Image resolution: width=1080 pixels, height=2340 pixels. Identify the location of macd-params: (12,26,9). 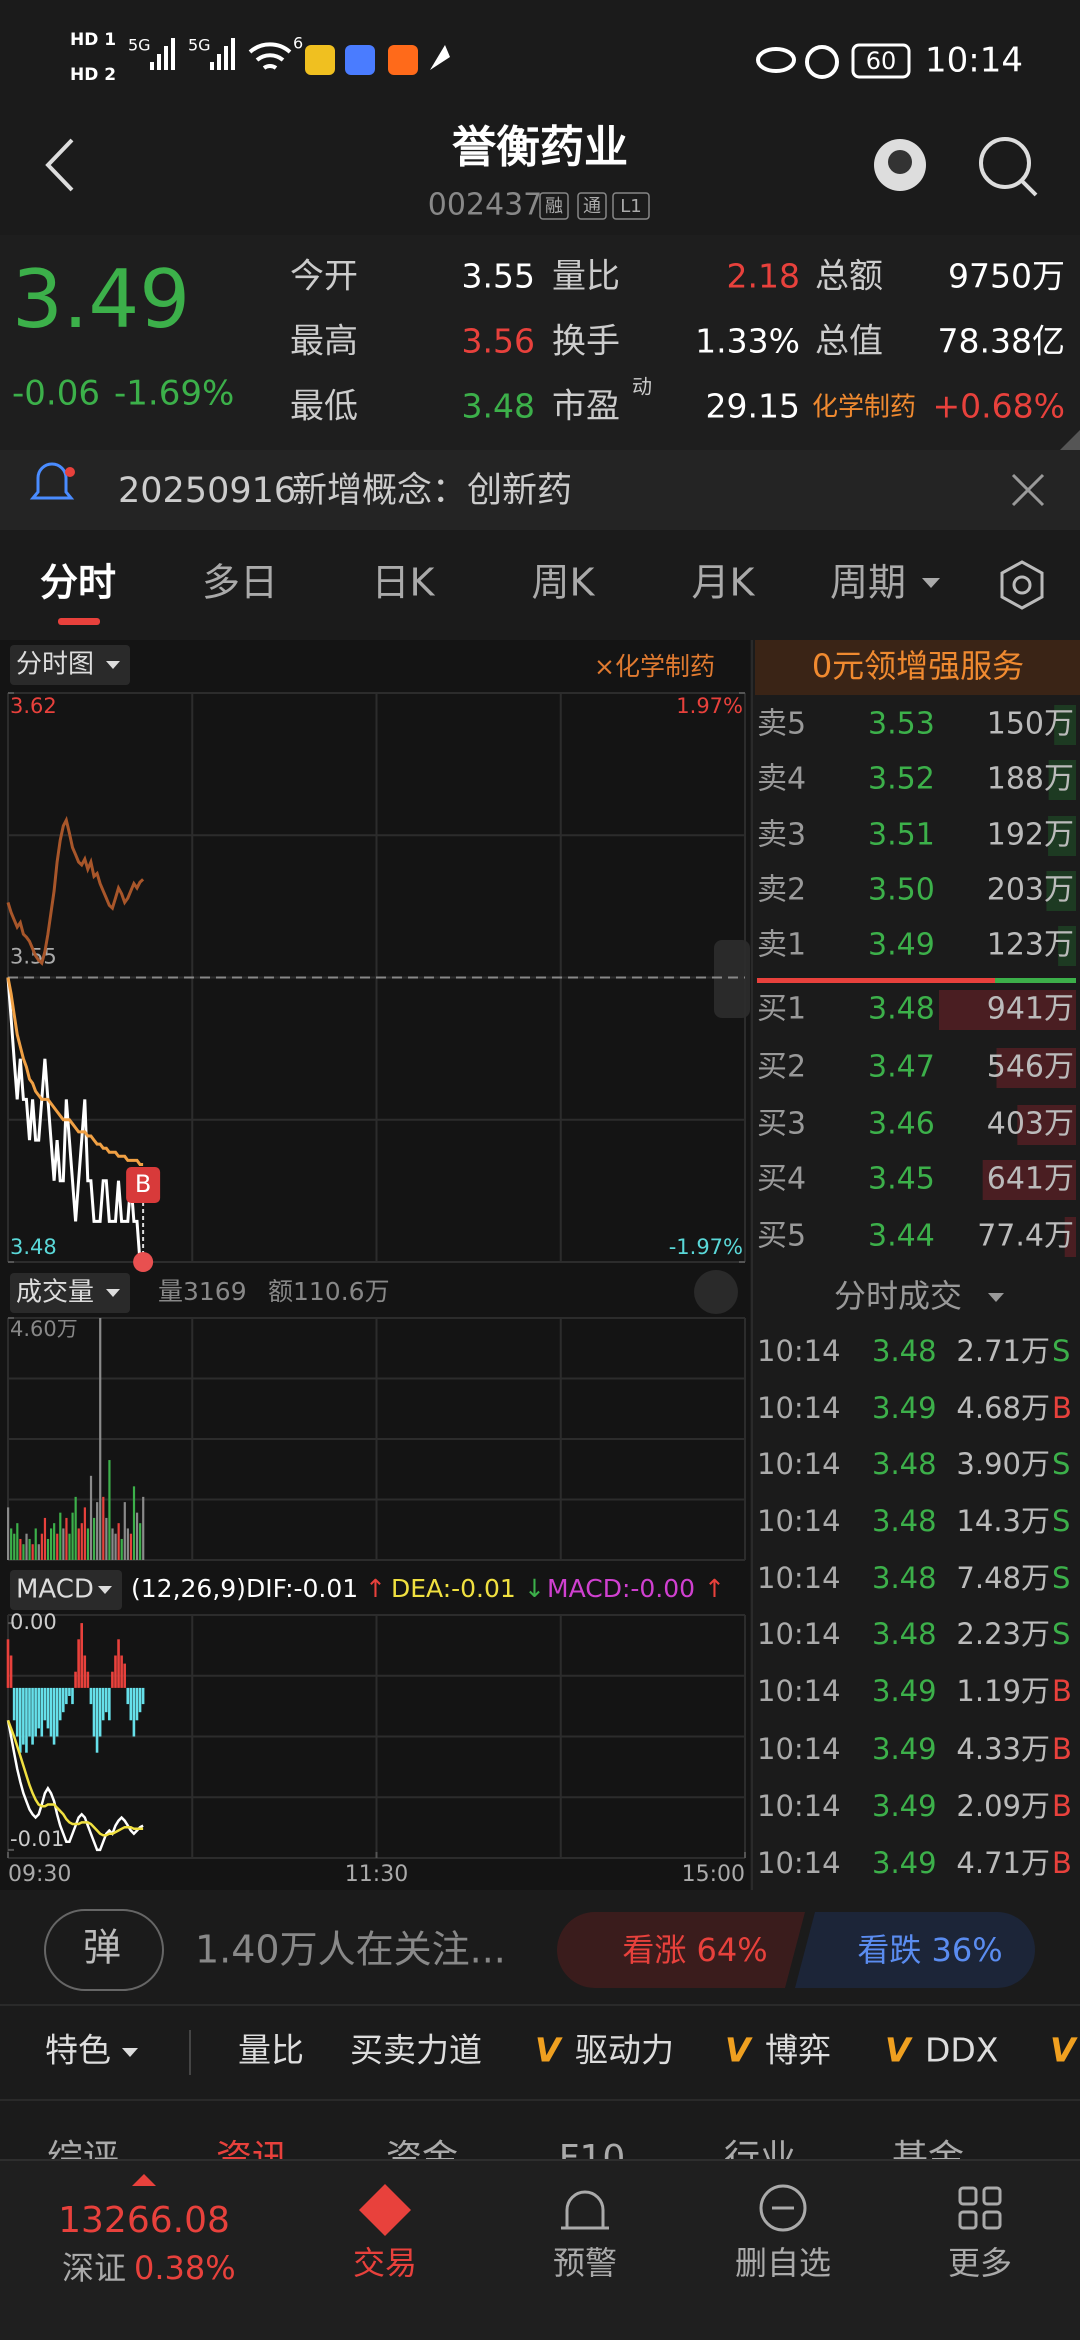
(188, 1588).